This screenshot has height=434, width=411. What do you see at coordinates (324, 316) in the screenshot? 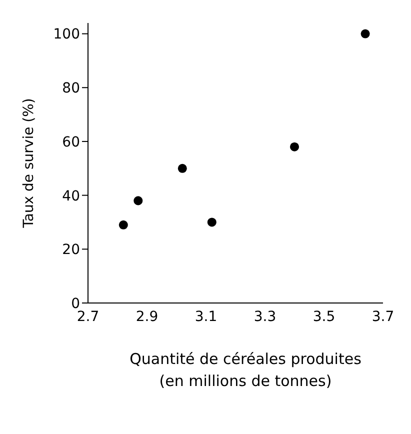
I see `x-tick-label: 3.5` at bounding box center [324, 316].